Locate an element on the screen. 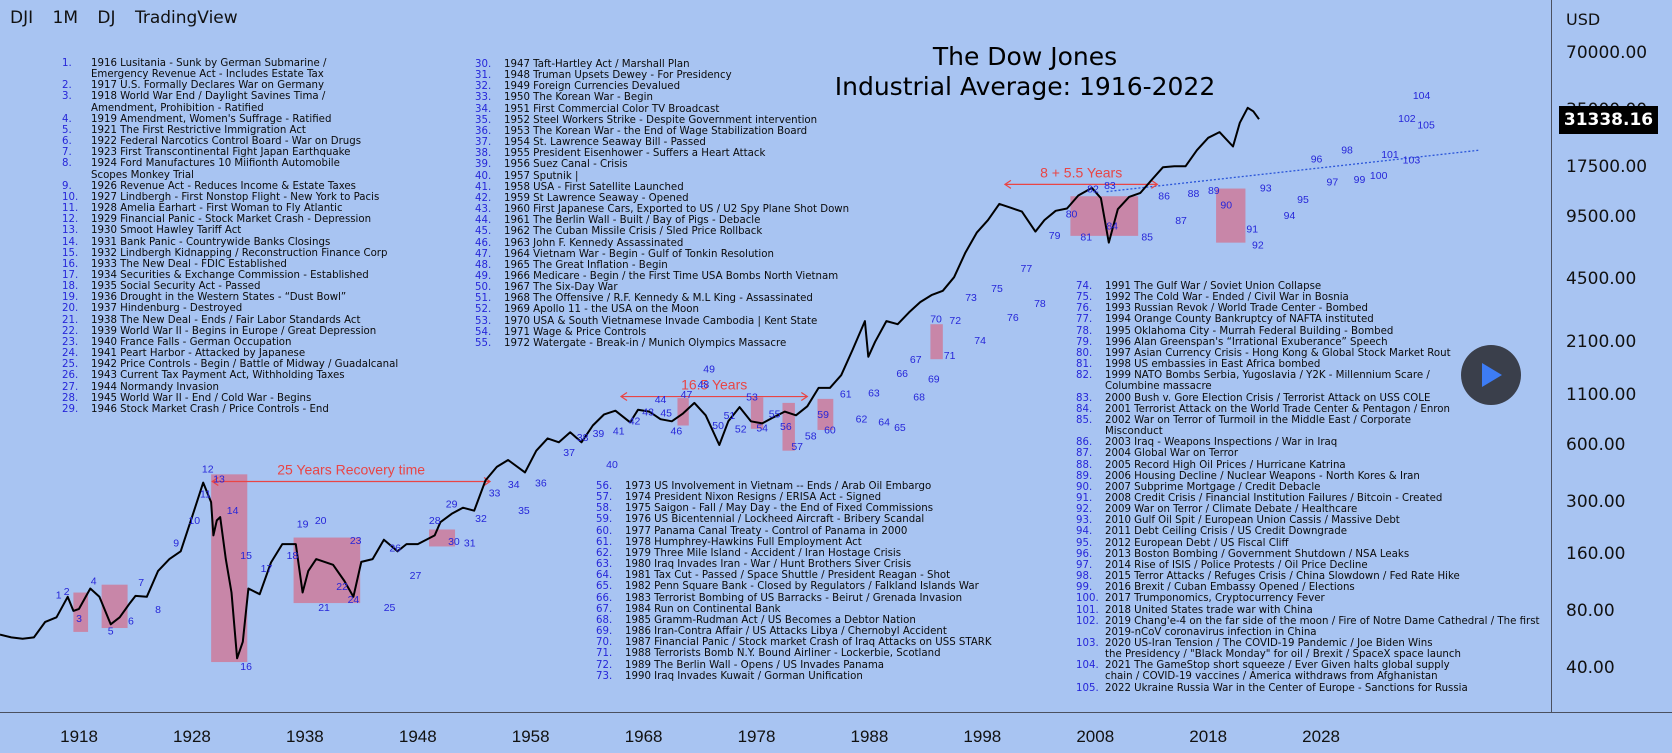 The height and width of the screenshot is (753, 1672). event-marker-label: 87 is located at coordinates (1181, 221).